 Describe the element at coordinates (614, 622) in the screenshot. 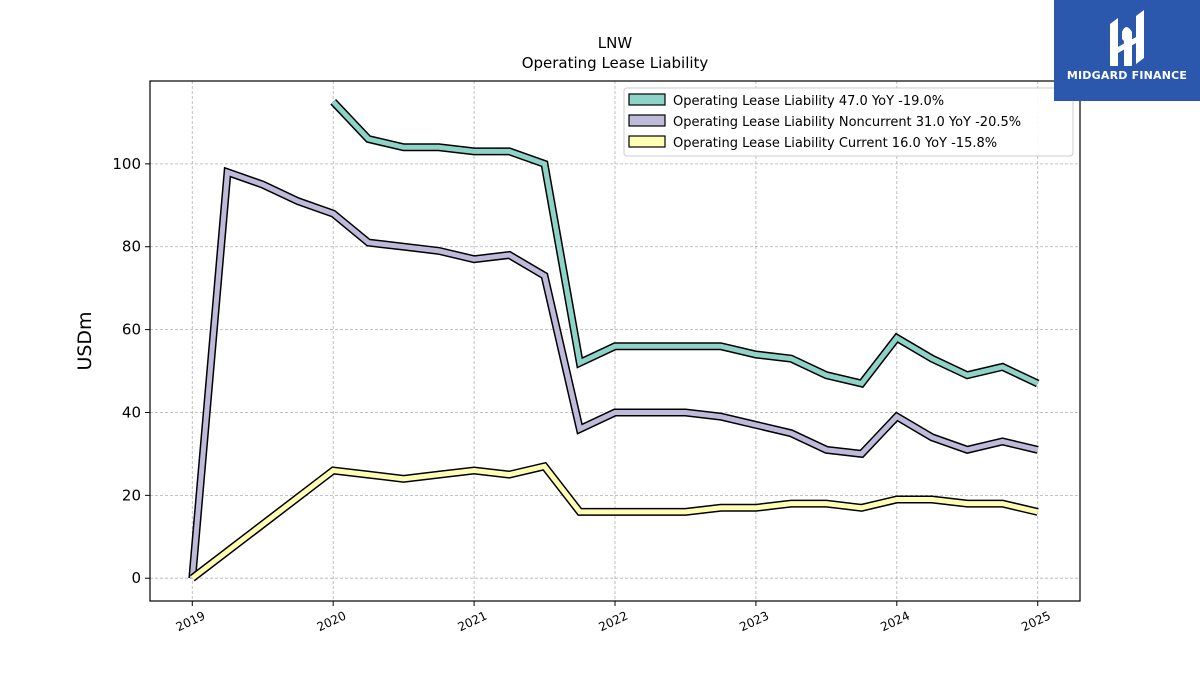

I see `x-tick-label: 2022` at that location.